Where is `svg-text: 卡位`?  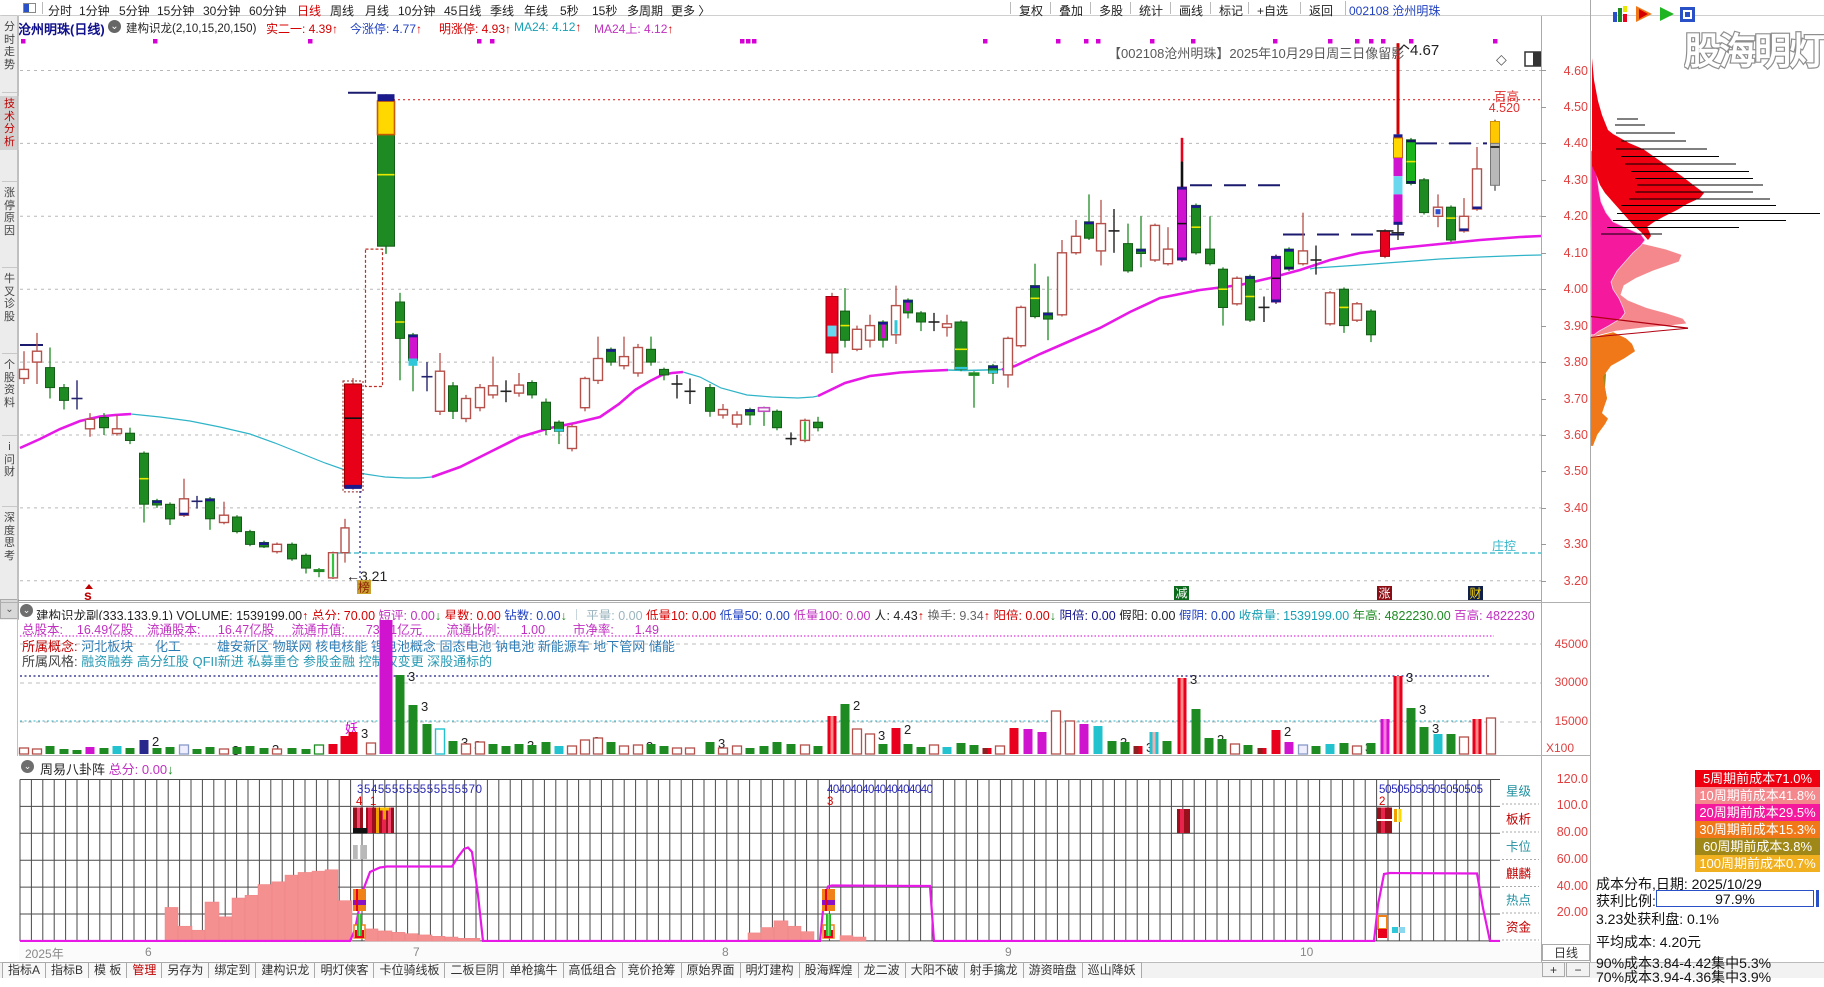 svg-text: 卡位 is located at coordinates (1518, 846).